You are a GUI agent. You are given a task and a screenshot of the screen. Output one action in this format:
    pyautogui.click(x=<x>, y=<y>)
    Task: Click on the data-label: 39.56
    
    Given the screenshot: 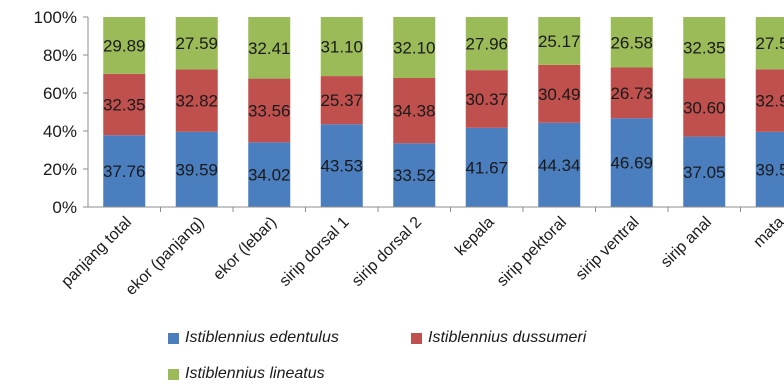 What is the action you would take?
    pyautogui.click(x=769, y=169)
    